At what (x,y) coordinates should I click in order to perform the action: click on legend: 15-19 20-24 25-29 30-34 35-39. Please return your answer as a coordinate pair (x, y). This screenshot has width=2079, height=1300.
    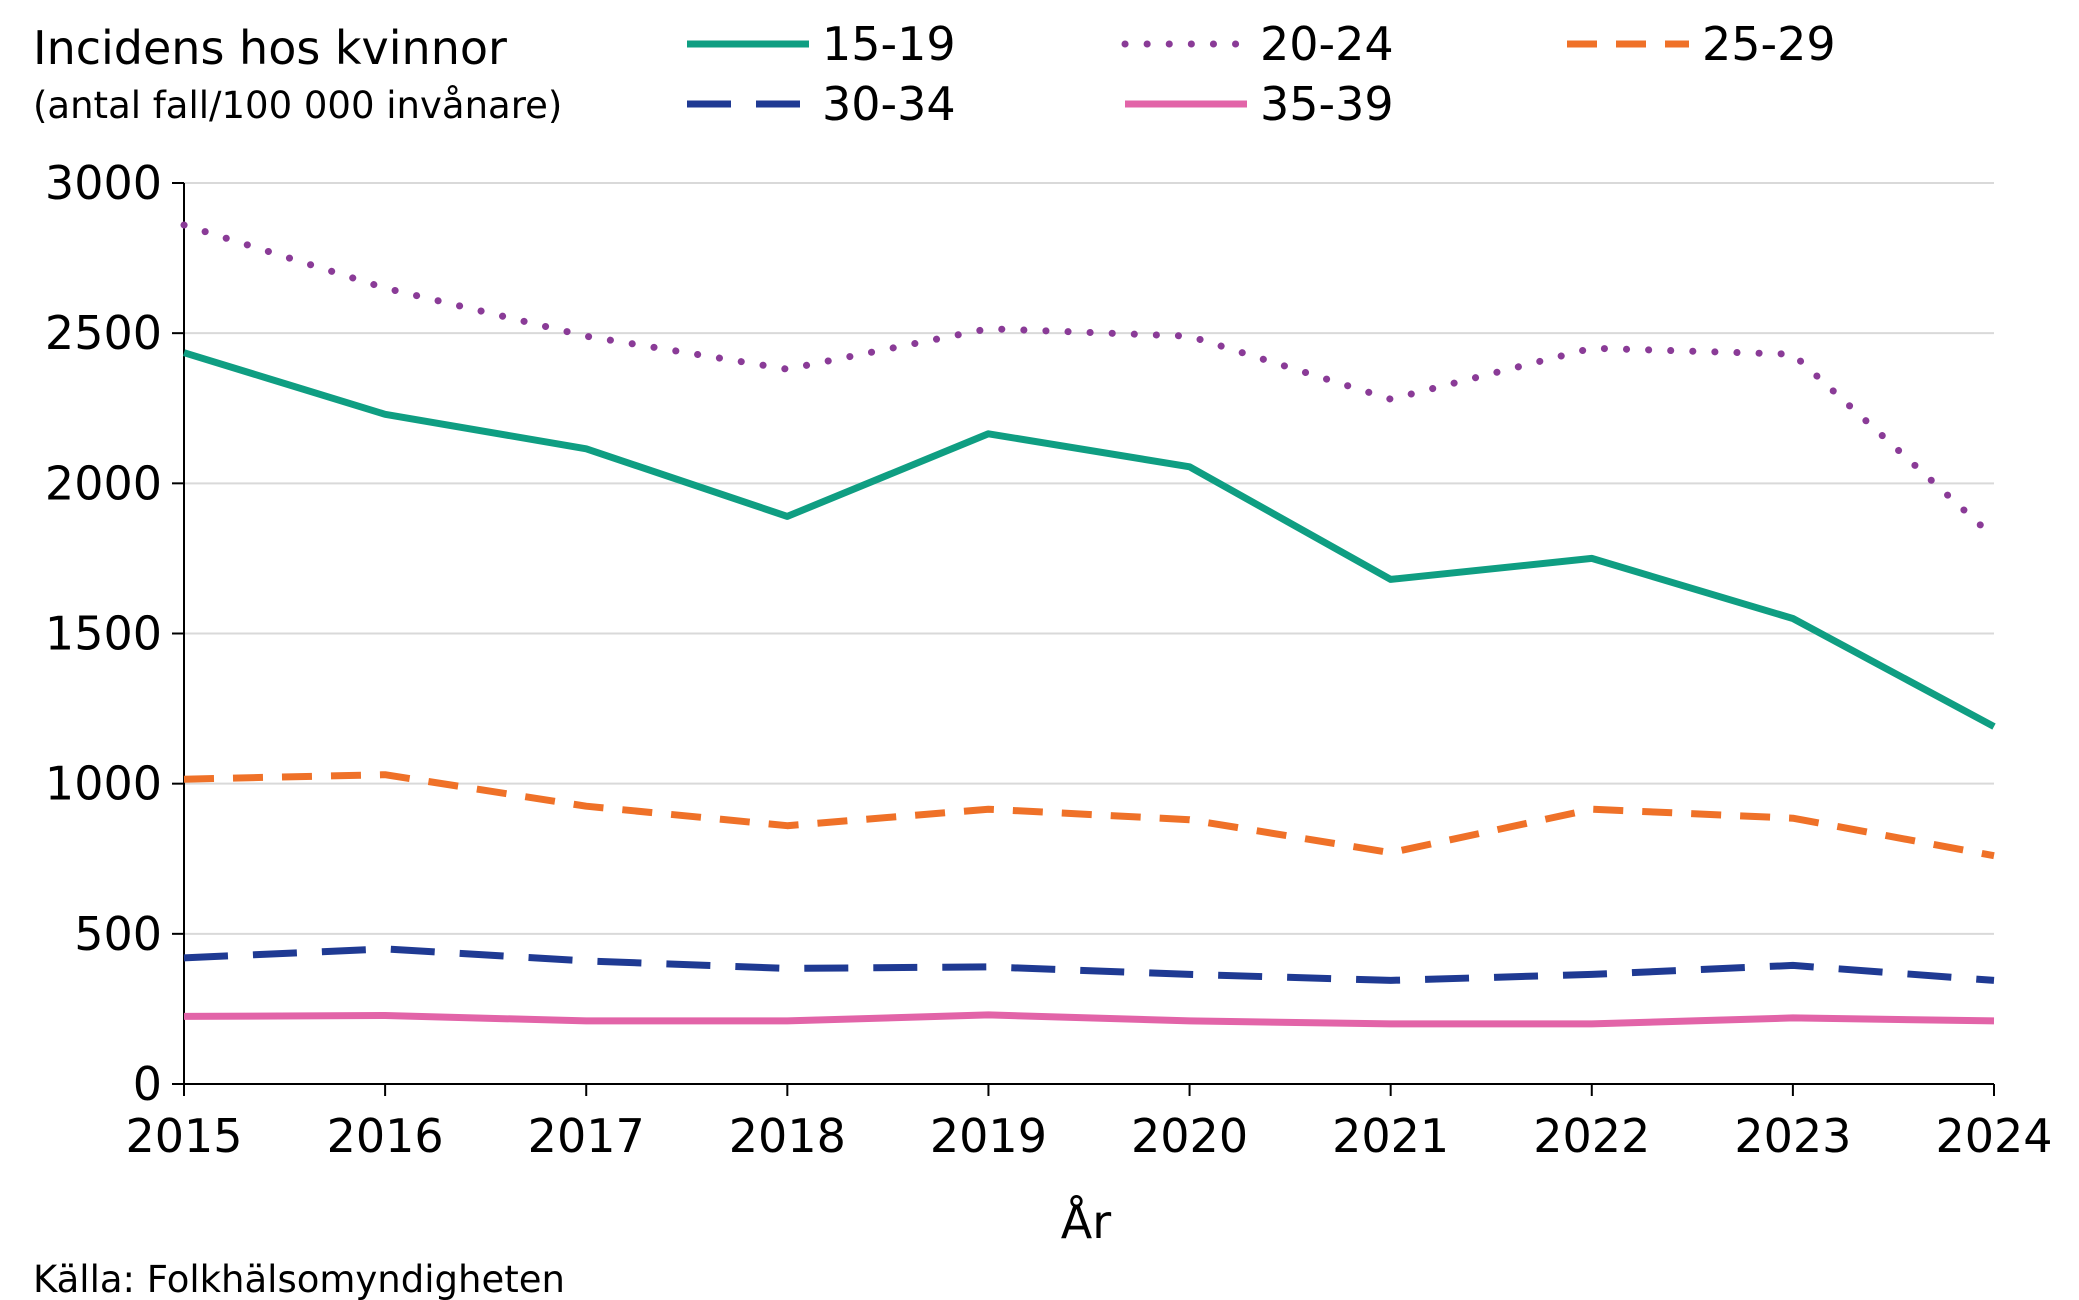
    Looking at the image, I should click on (1261, 74).